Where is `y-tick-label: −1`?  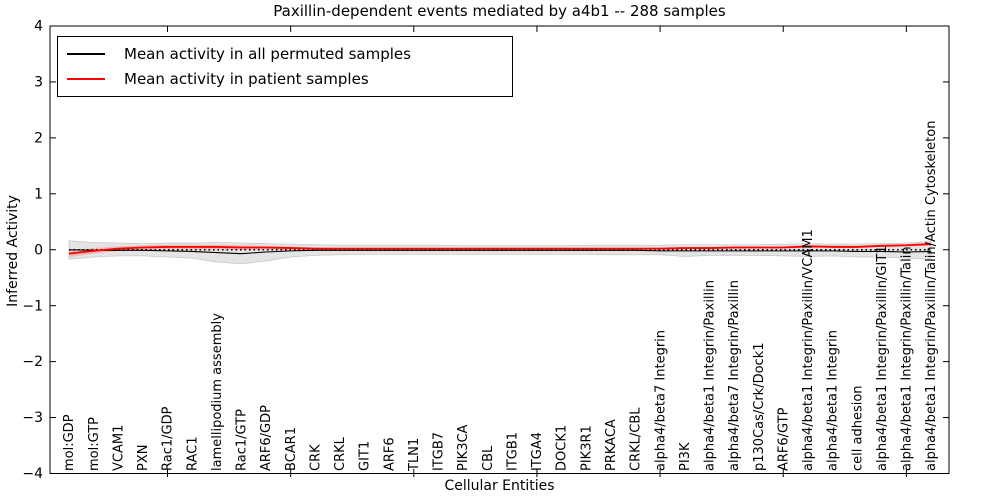
y-tick-label: −1 is located at coordinates (32, 306).